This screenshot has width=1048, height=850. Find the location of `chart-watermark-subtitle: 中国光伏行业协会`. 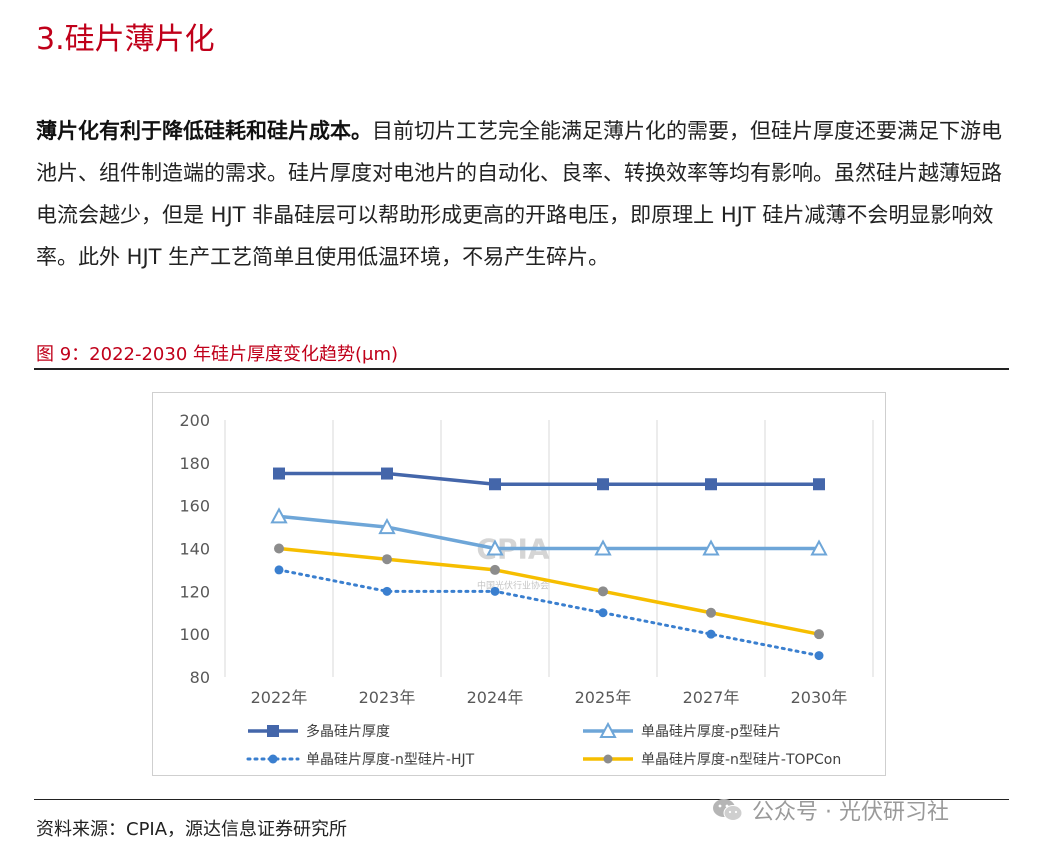

chart-watermark-subtitle: 中国光伏行业协会 is located at coordinates (513, 586).